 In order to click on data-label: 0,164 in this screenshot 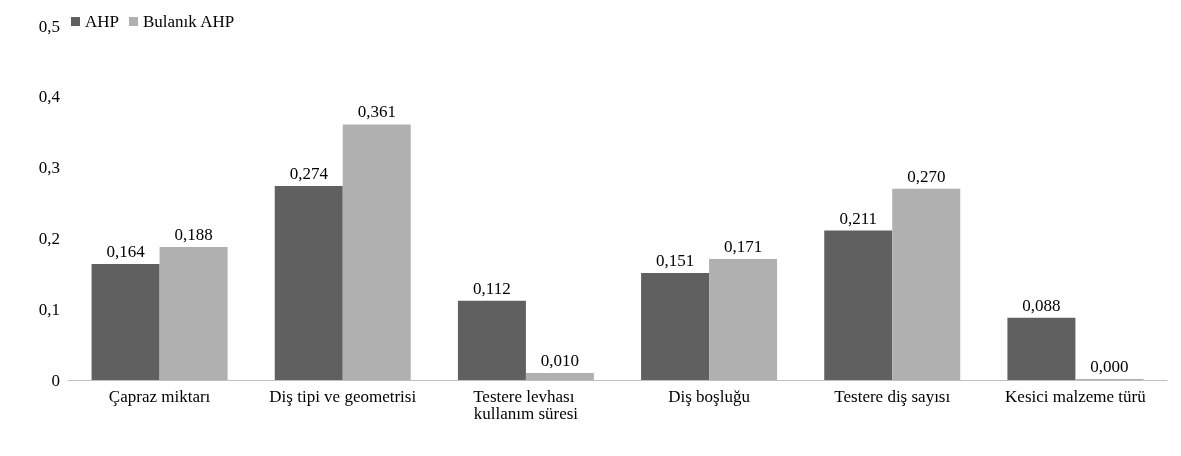, I will do `click(126, 251)`.